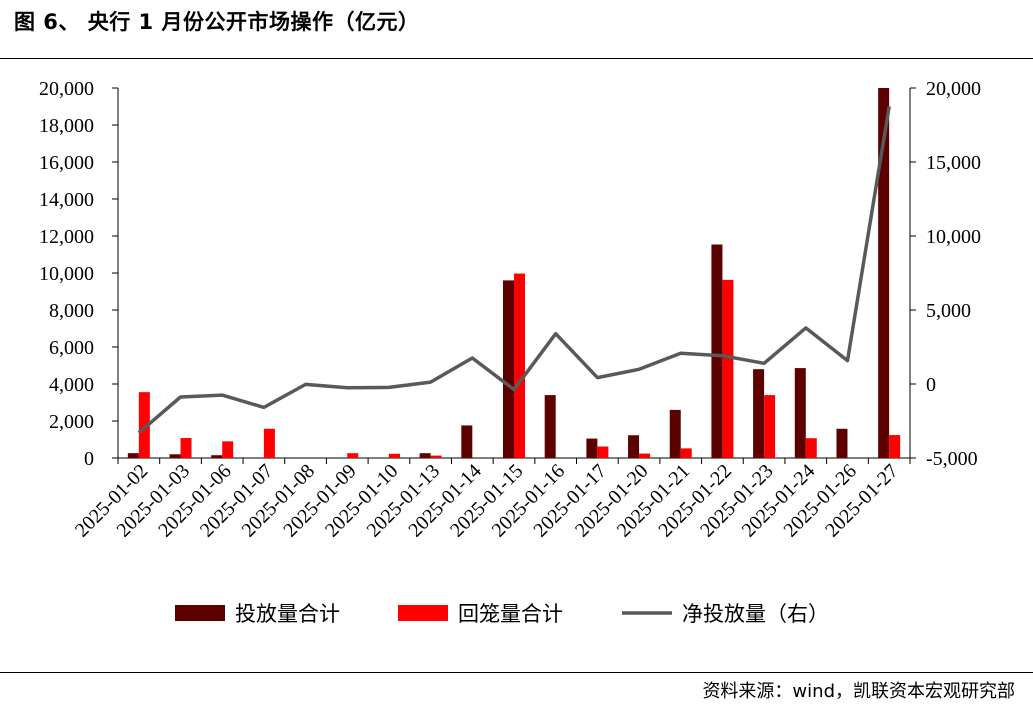 The image size is (1033, 708). What do you see at coordinates (516, 672) in the screenshot?
I see `bottom-divider` at bounding box center [516, 672].